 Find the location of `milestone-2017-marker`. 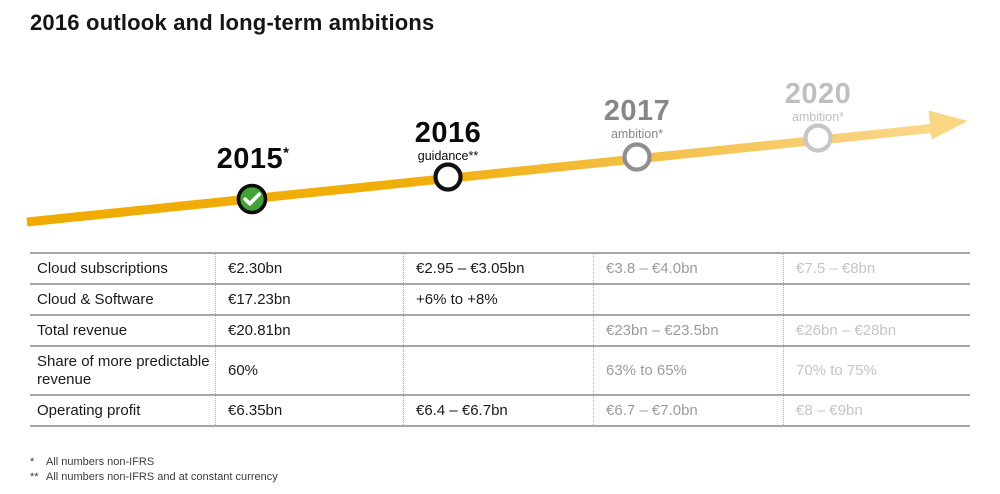

milestone-2017-marker is located at coordinates (637, 157).